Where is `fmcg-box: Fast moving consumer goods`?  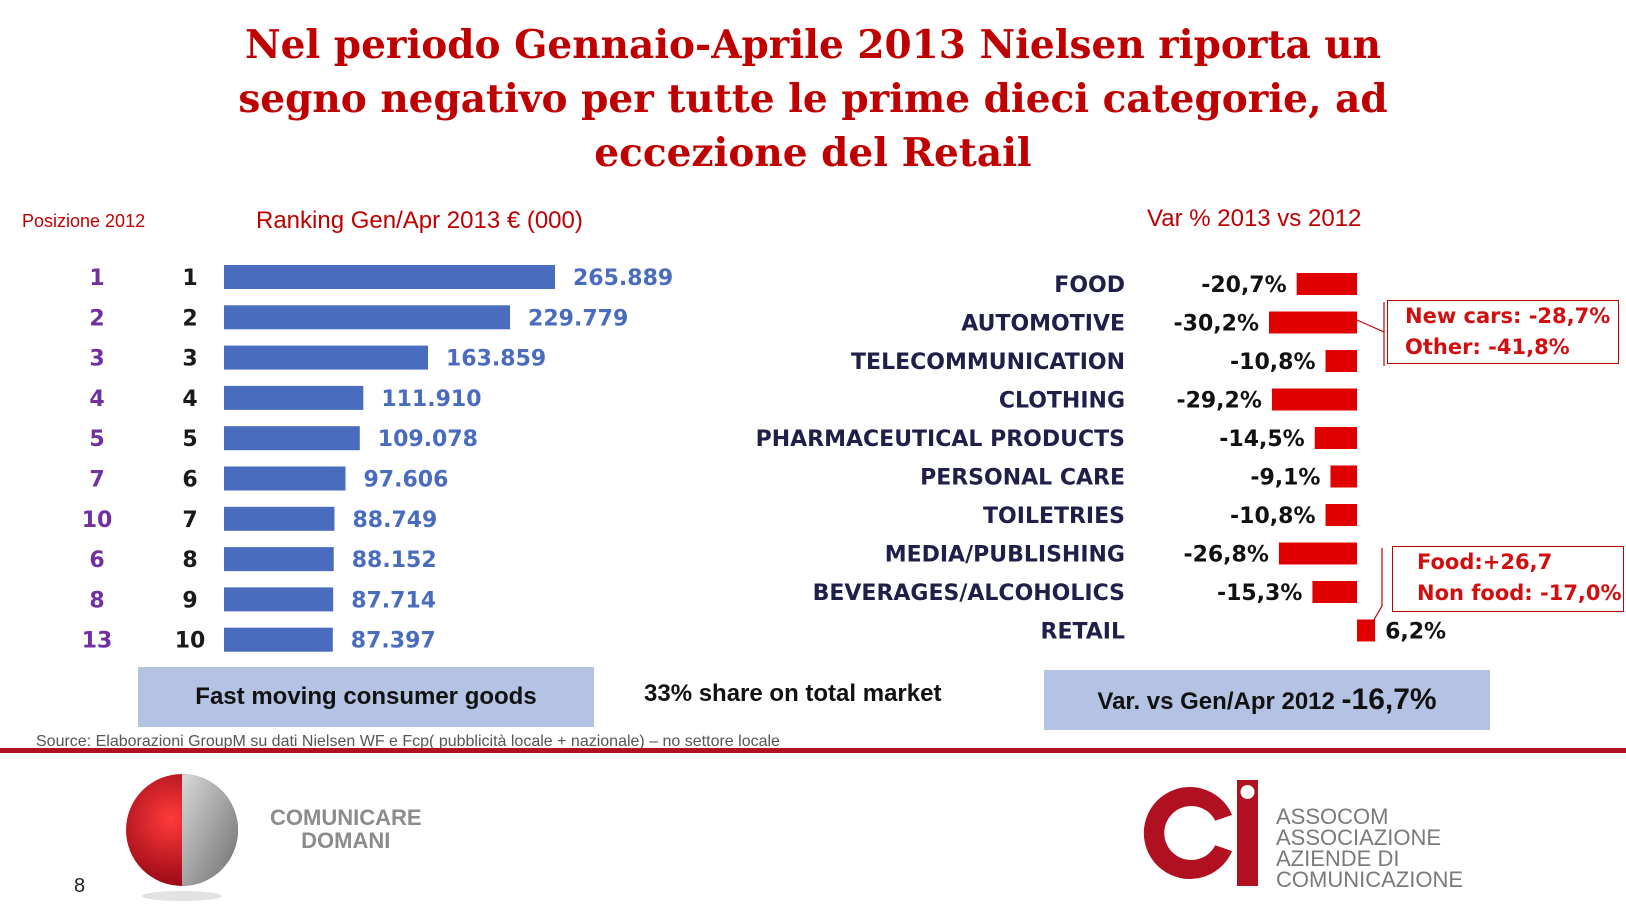 fmcg-box: Fast moving consumer goods is located at coordinates (366, 697).